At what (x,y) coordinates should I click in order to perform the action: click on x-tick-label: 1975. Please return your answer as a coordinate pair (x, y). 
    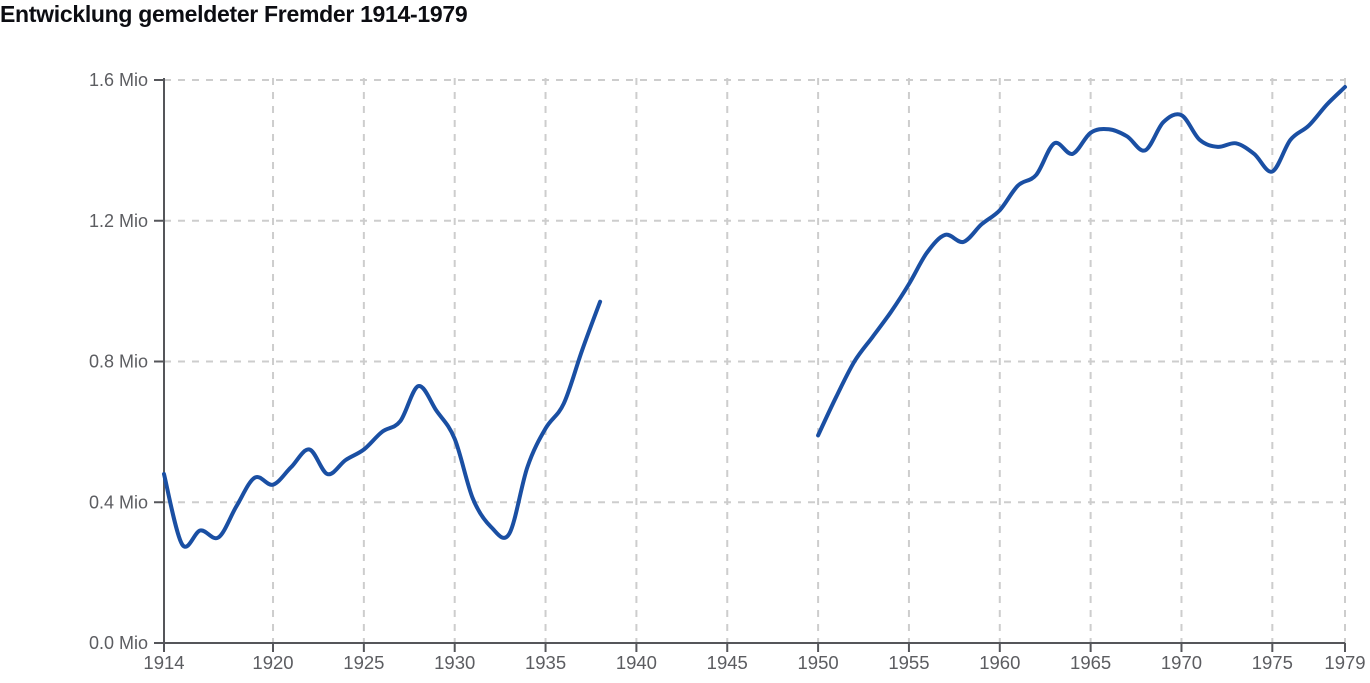
    Looking at the image, I should click on (1272, 662).